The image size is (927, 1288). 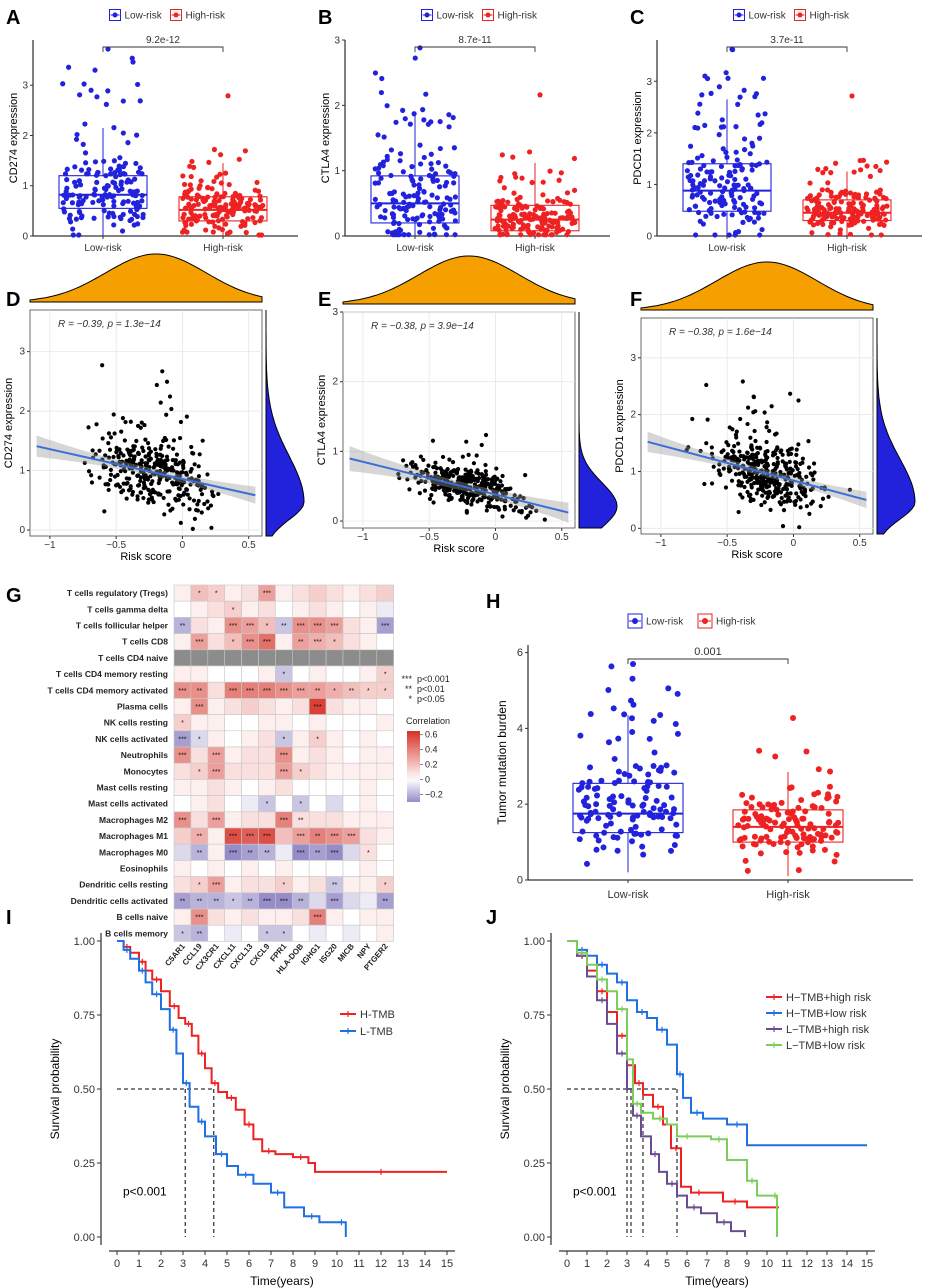 I want to click on sig-key-label: p<0.05, so click(x=431, y=699).